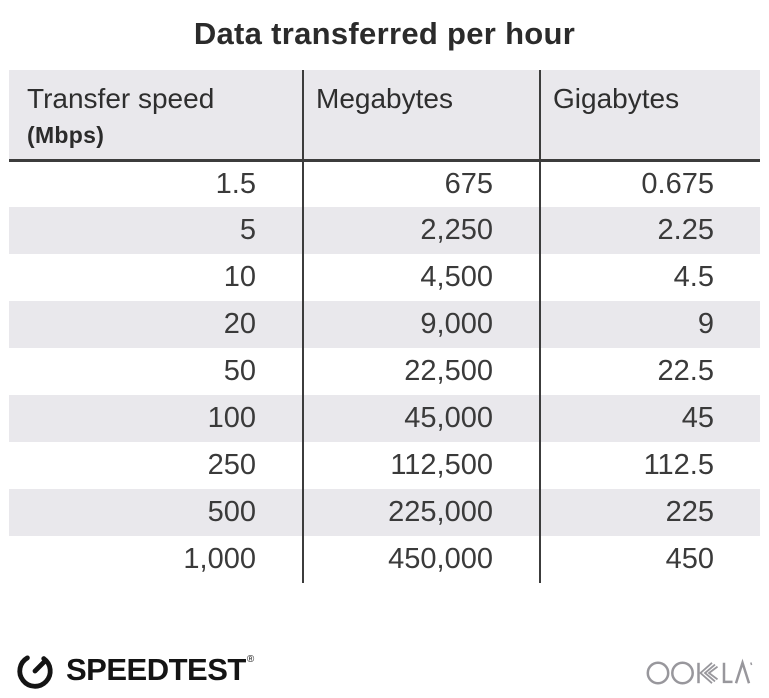 The image size is (769, 698). I want to click on table-cell: 450, so click(649, 559).